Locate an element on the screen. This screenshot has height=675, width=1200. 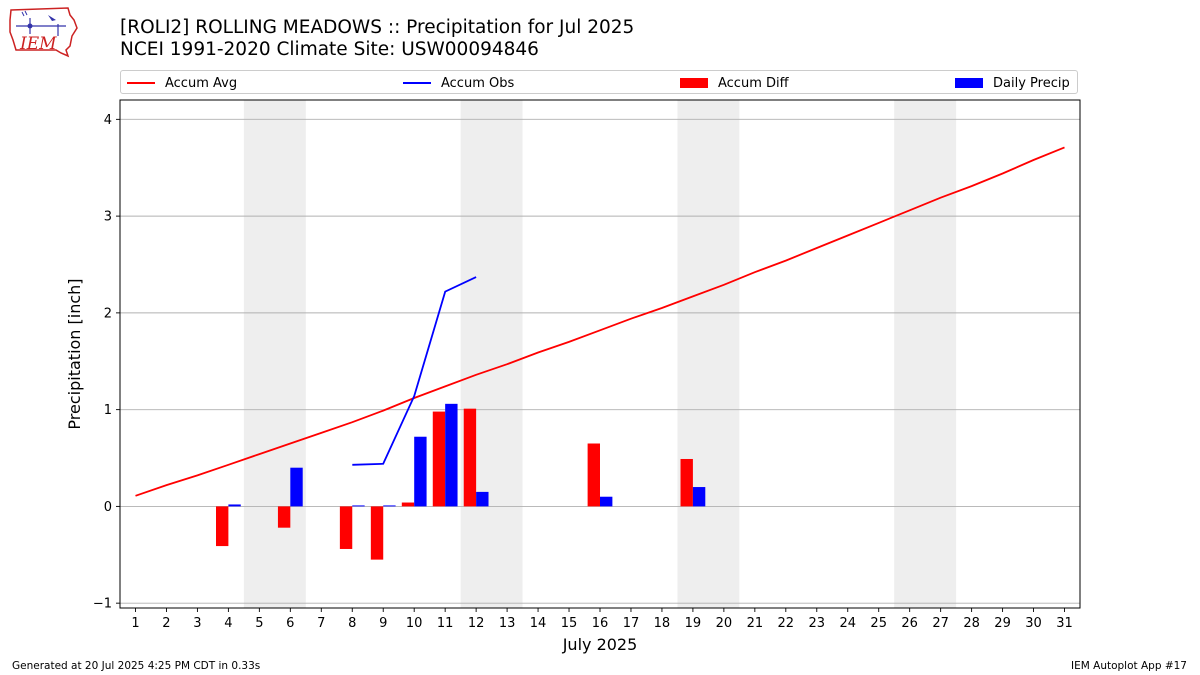
legend-item-accum-diff: Accum Diff is located at coordinates (734, 83).